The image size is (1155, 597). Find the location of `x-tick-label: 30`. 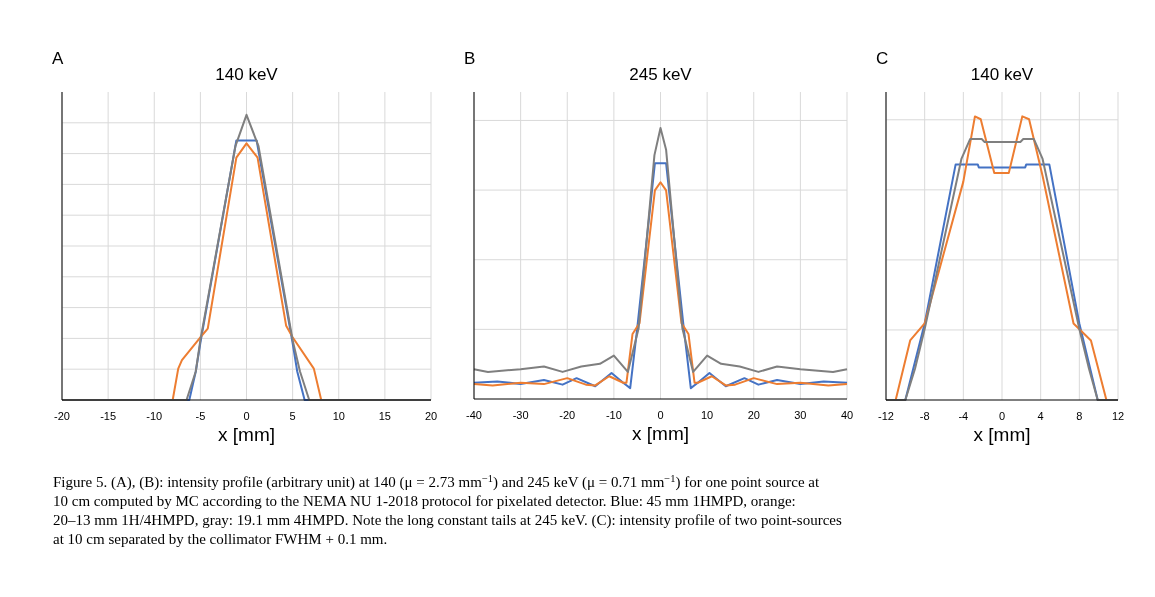

x-tick-label: 30 is located at coordinates (800, 415).